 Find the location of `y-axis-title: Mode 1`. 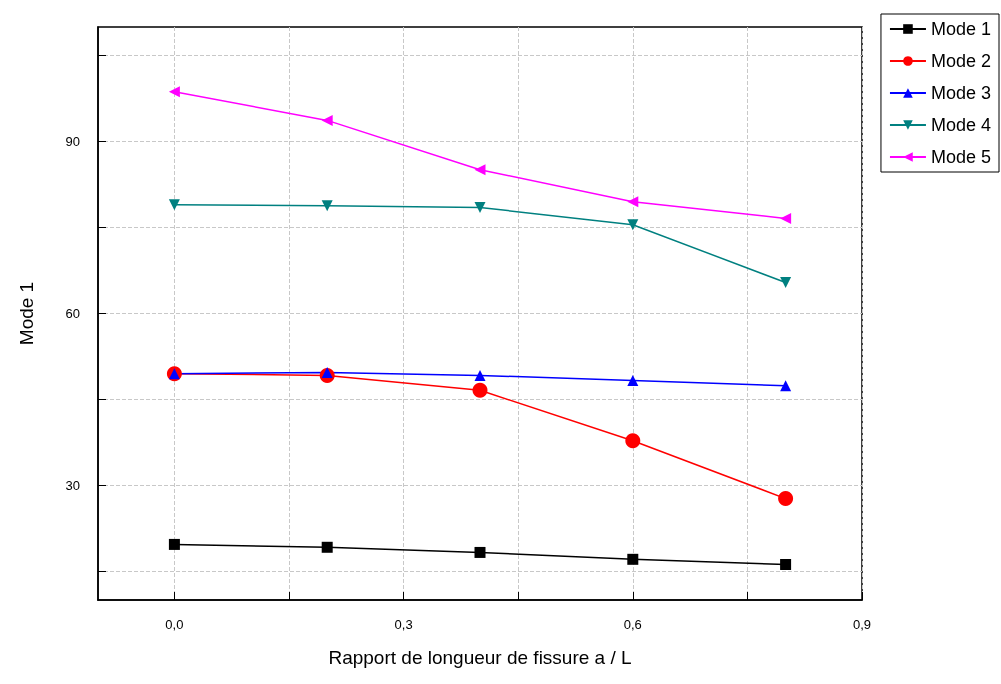

y-axis-title: Mode 1 is located at coordinates (26, 313).